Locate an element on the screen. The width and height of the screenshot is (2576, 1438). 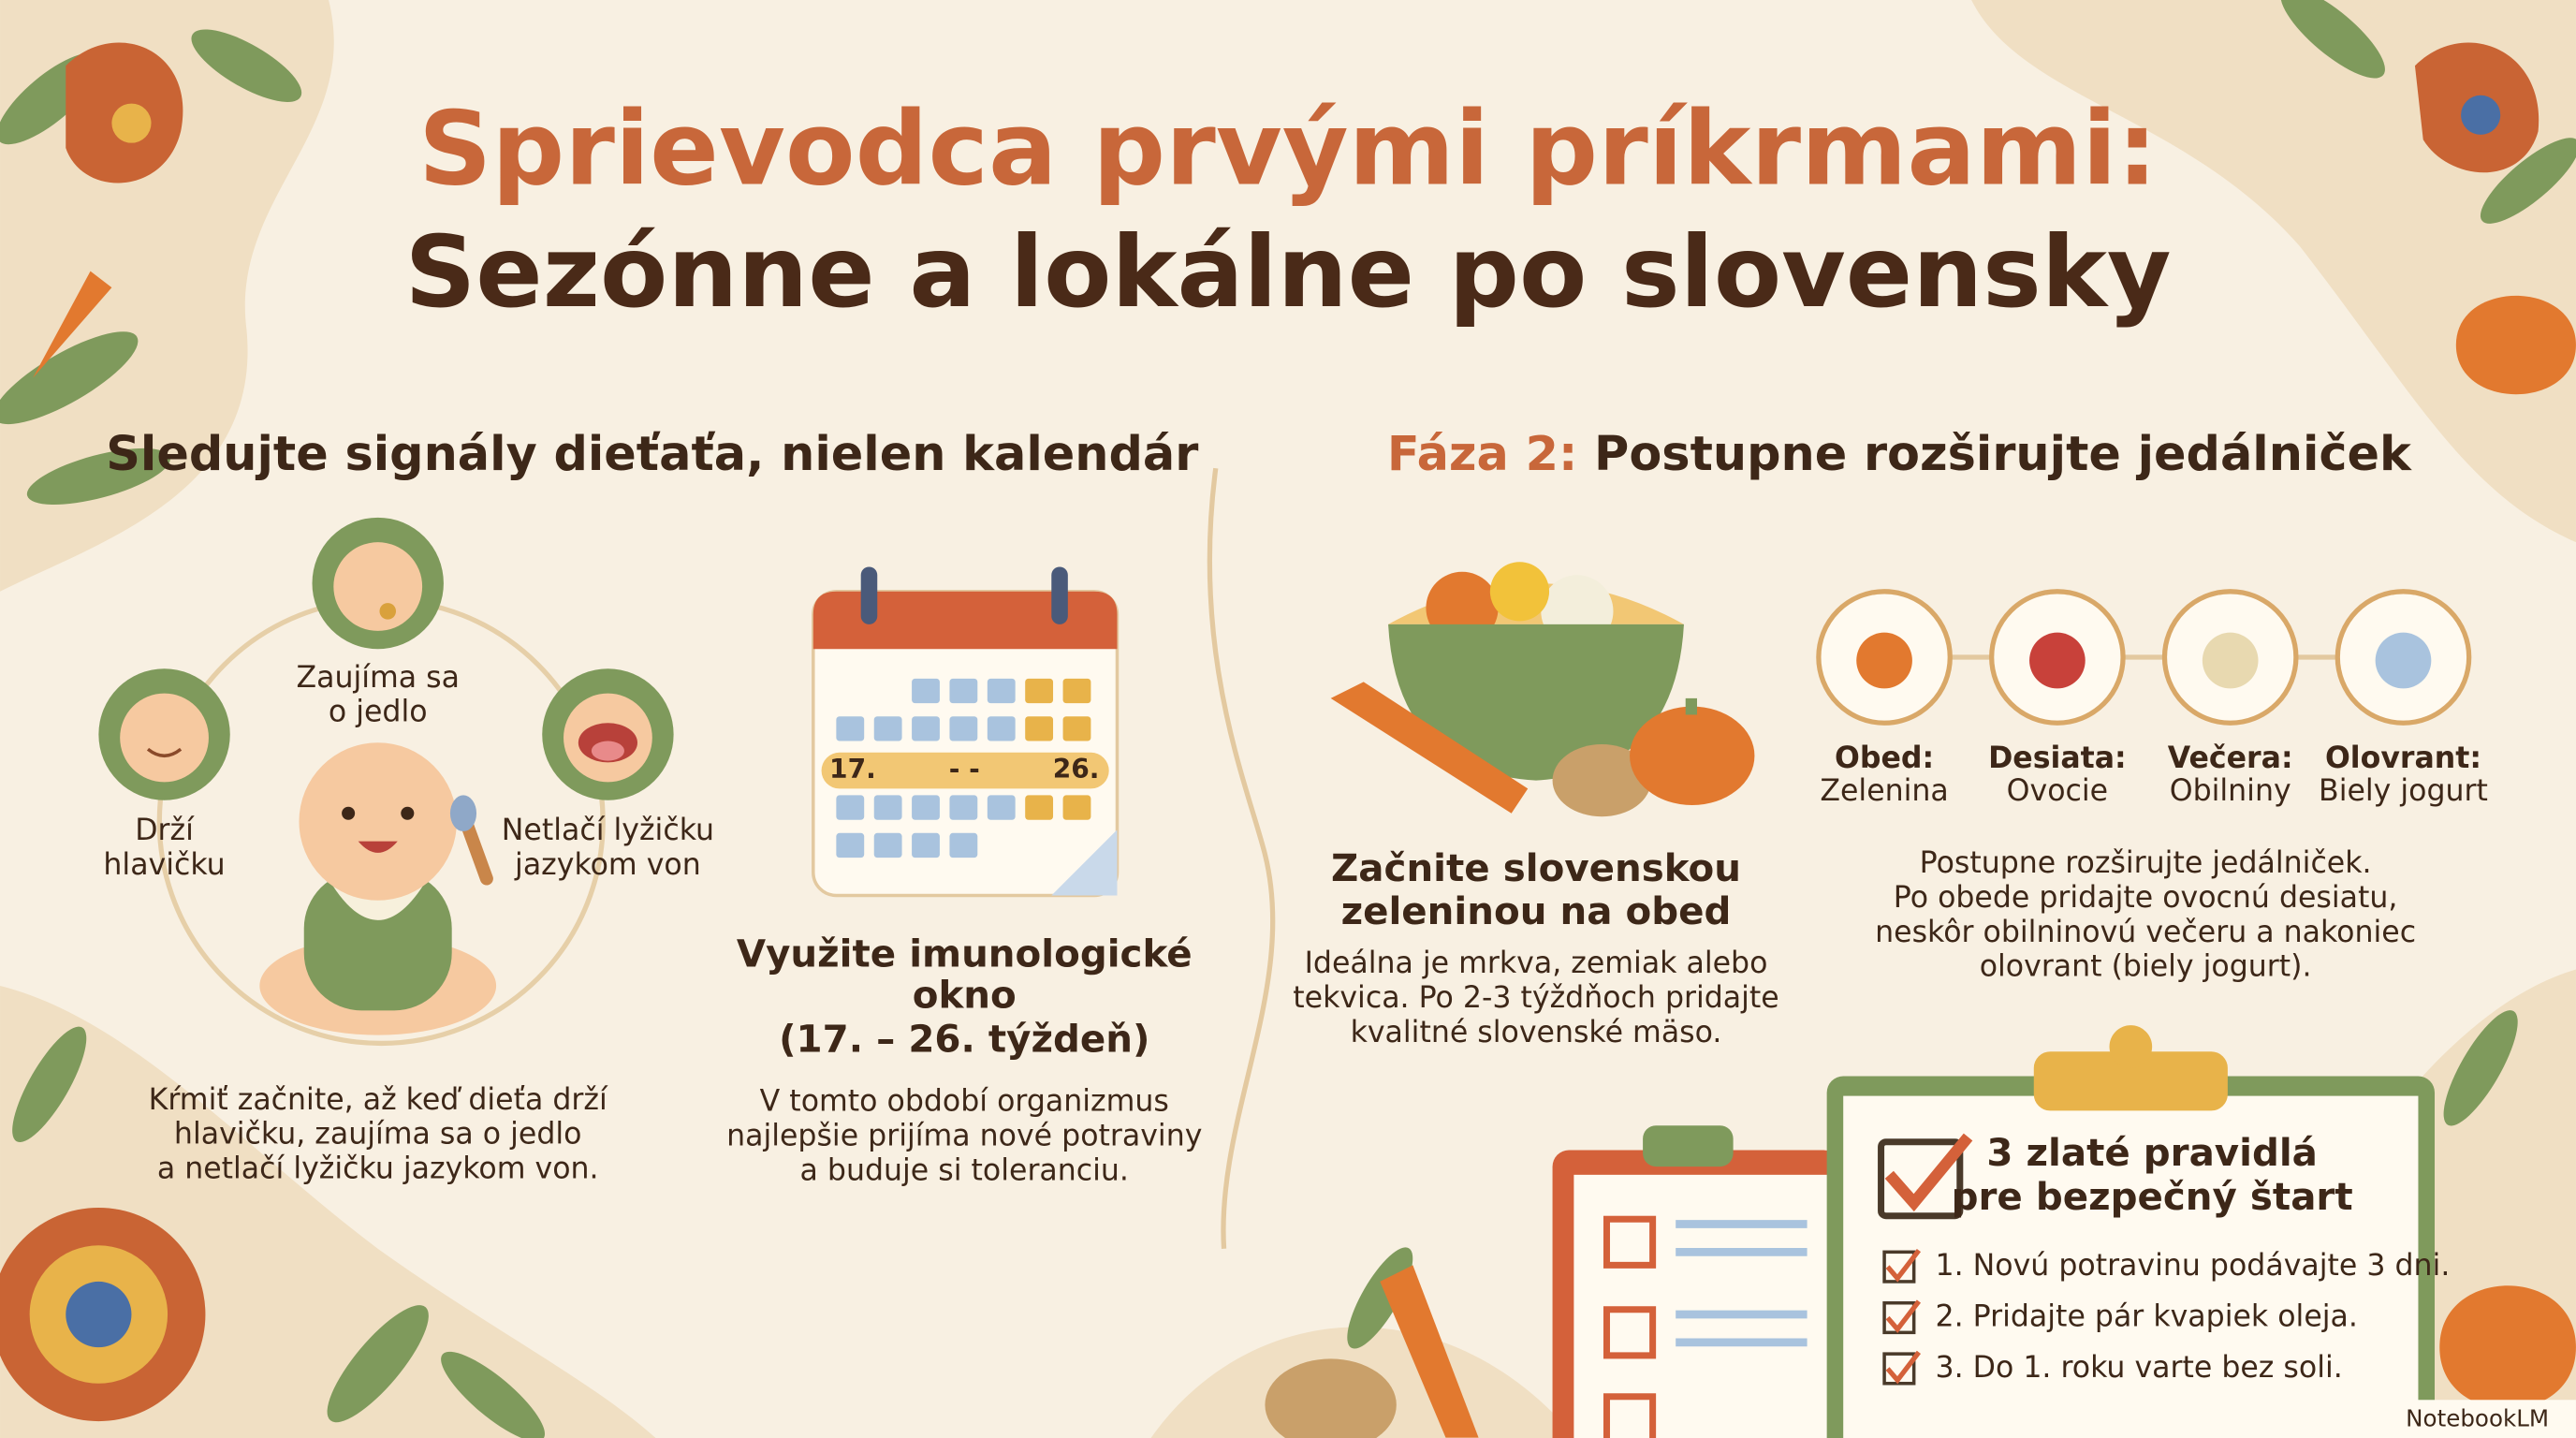
calendar-end: 26. is located at coordinates (1077, 769).